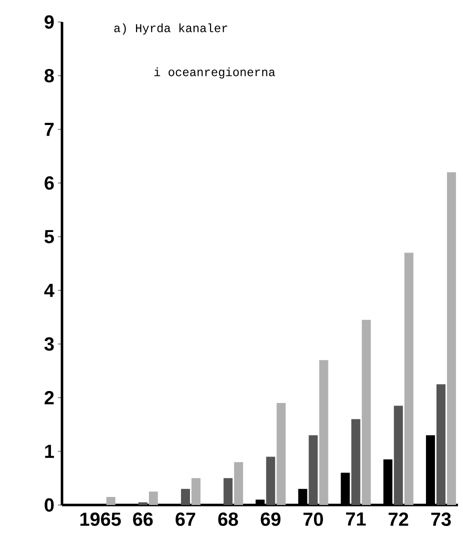  What do you see at coordinates (143, 519) in the screenshot?
I see `x-tick-label: 66` at bounding box center [143, 519].